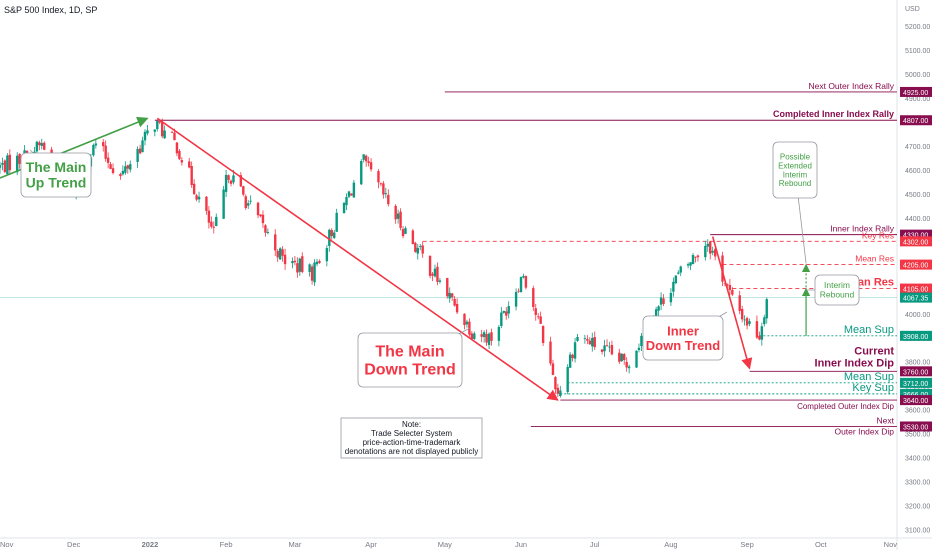 This screenshot has width=932, height=555. What do you see at coordinates (410, 360) in the screenshot?
I see `down-trend-callout-box` at bounding box center [410, 360].